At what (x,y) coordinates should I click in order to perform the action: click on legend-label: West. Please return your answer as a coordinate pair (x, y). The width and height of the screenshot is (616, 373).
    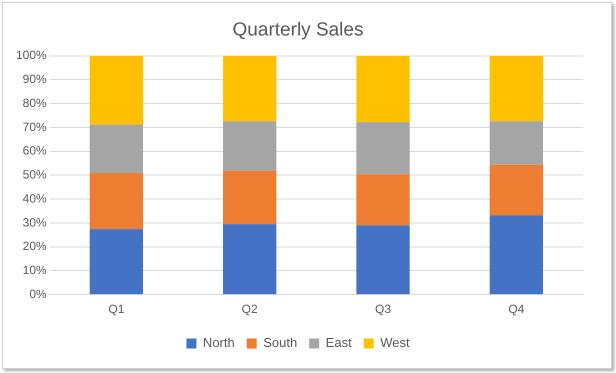
    Looking at the image, I should click on (395, 342).